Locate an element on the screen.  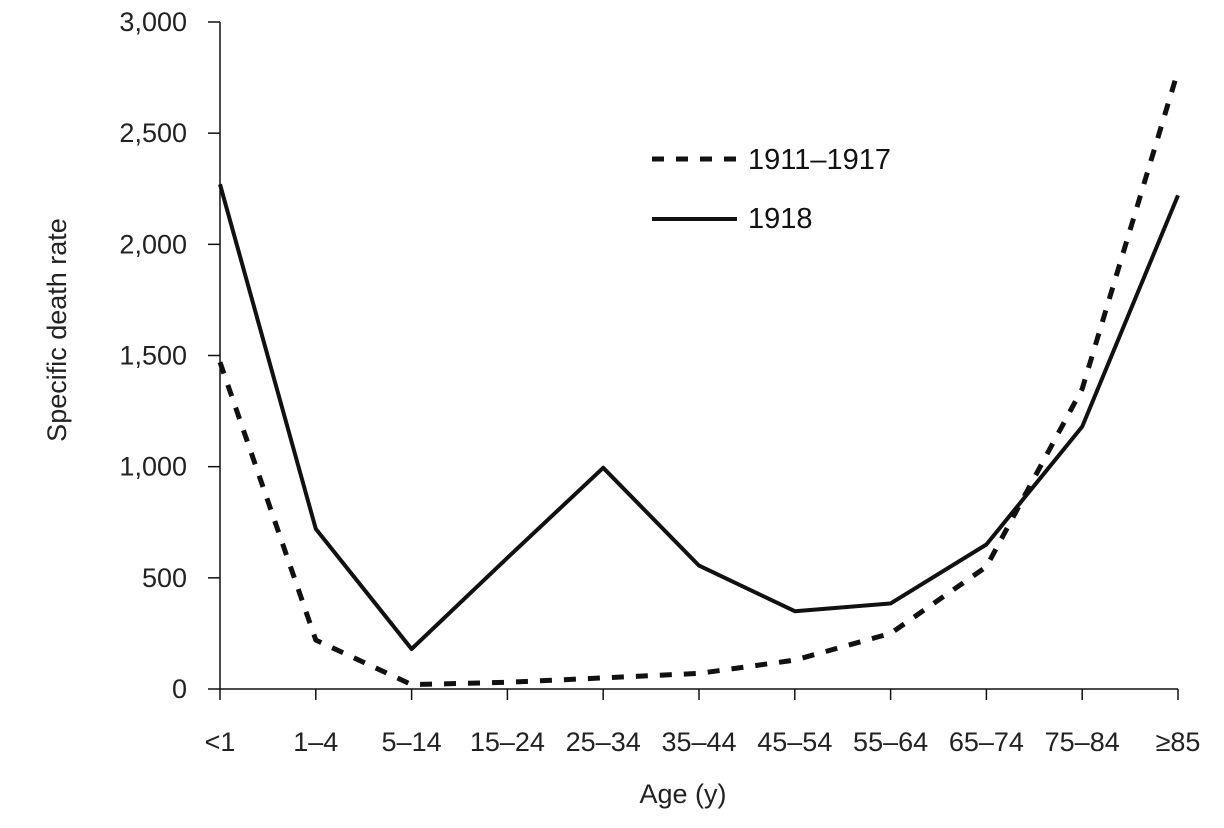
legend-label-1911-1917: 1911–1917 is located at coordinates (819, 160).